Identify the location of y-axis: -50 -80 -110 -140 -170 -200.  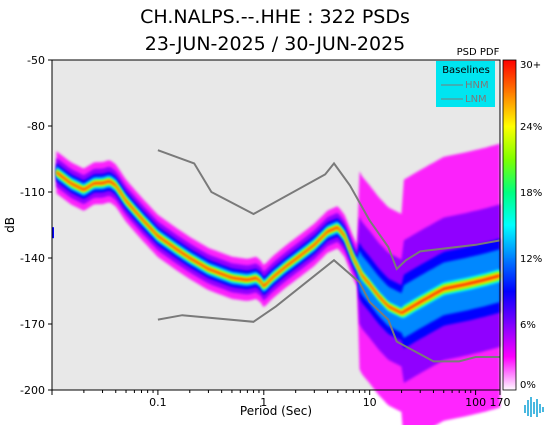
(36, 225).